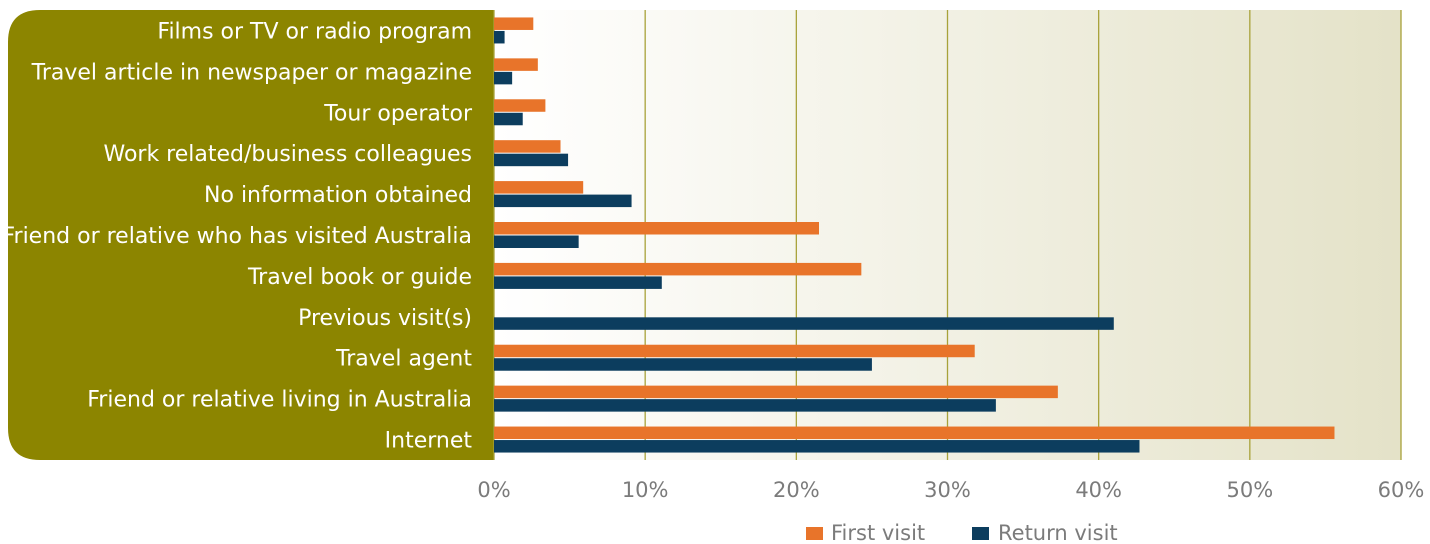  I want to click on legend: First visit Return visit, so click(962, 532).